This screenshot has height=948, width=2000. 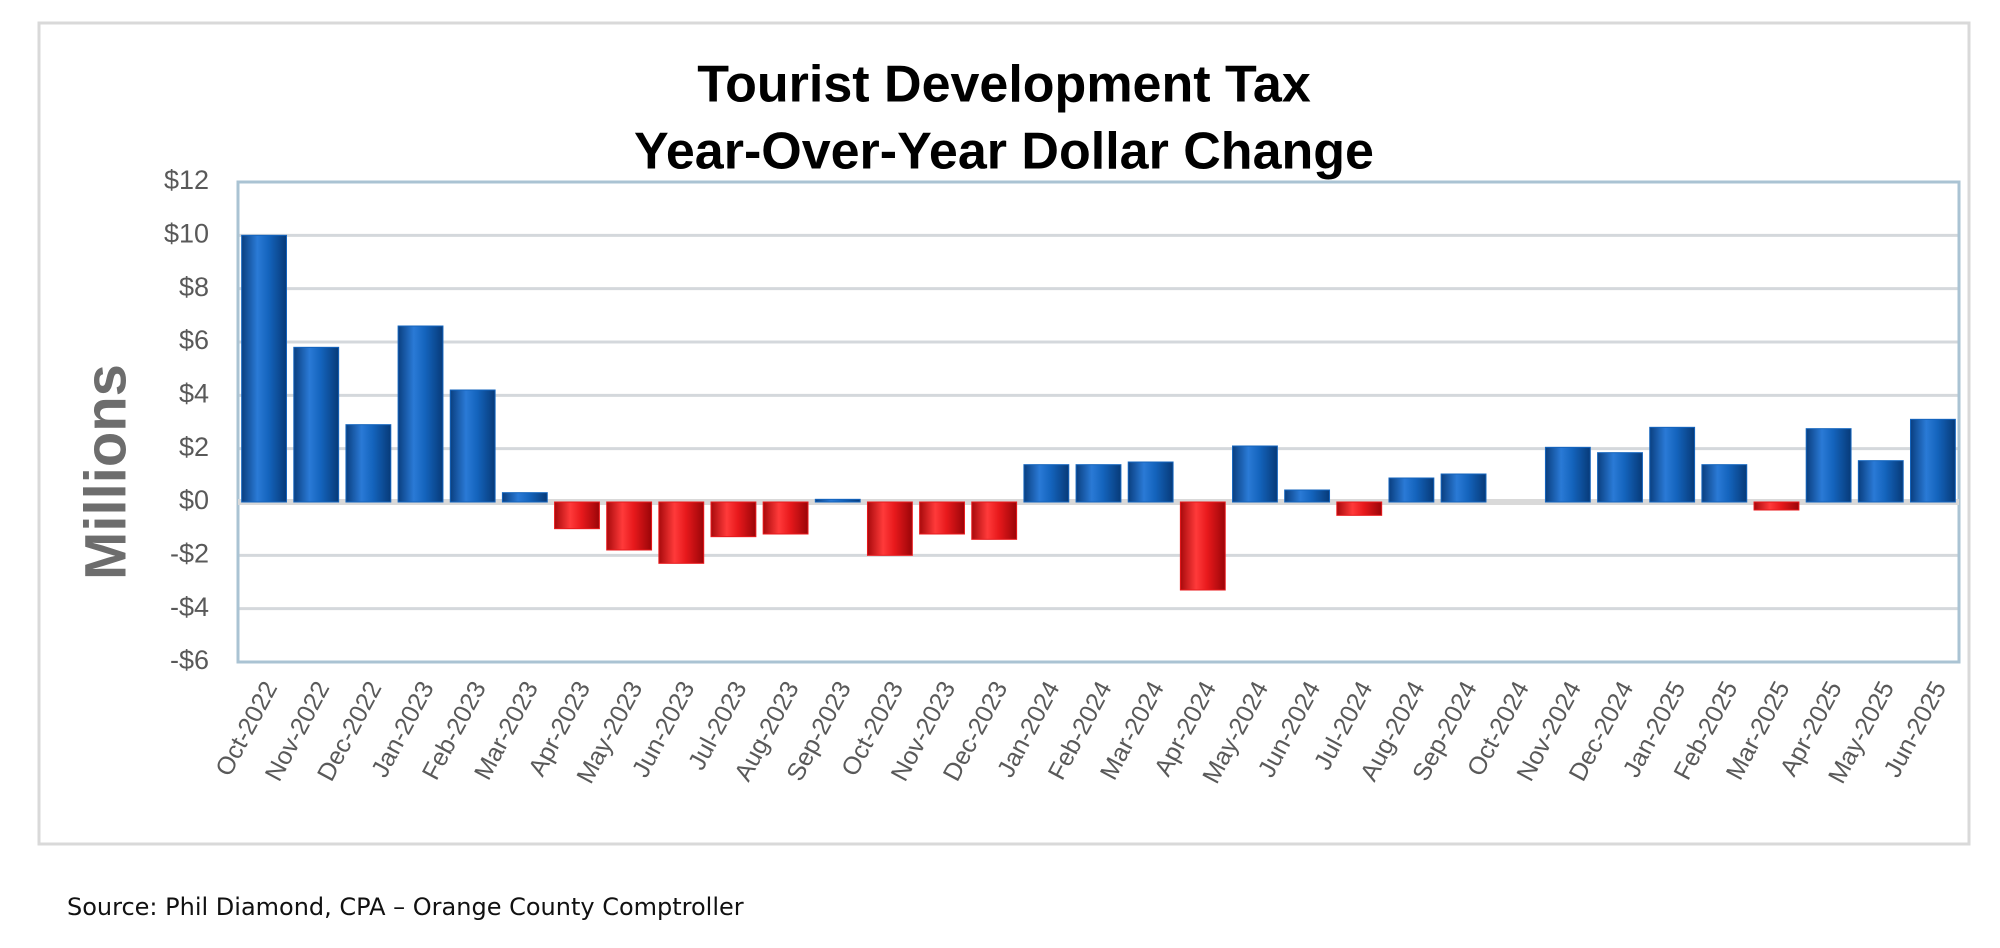 I want to click on y-tick-label: -$4, so click(x=189, y=607).